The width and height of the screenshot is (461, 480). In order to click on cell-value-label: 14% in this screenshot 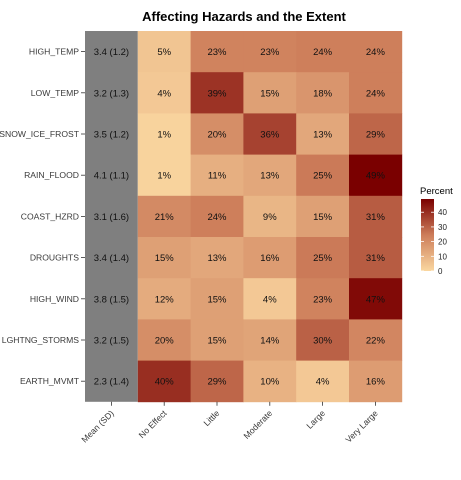, I will do `click(270, 341)`.